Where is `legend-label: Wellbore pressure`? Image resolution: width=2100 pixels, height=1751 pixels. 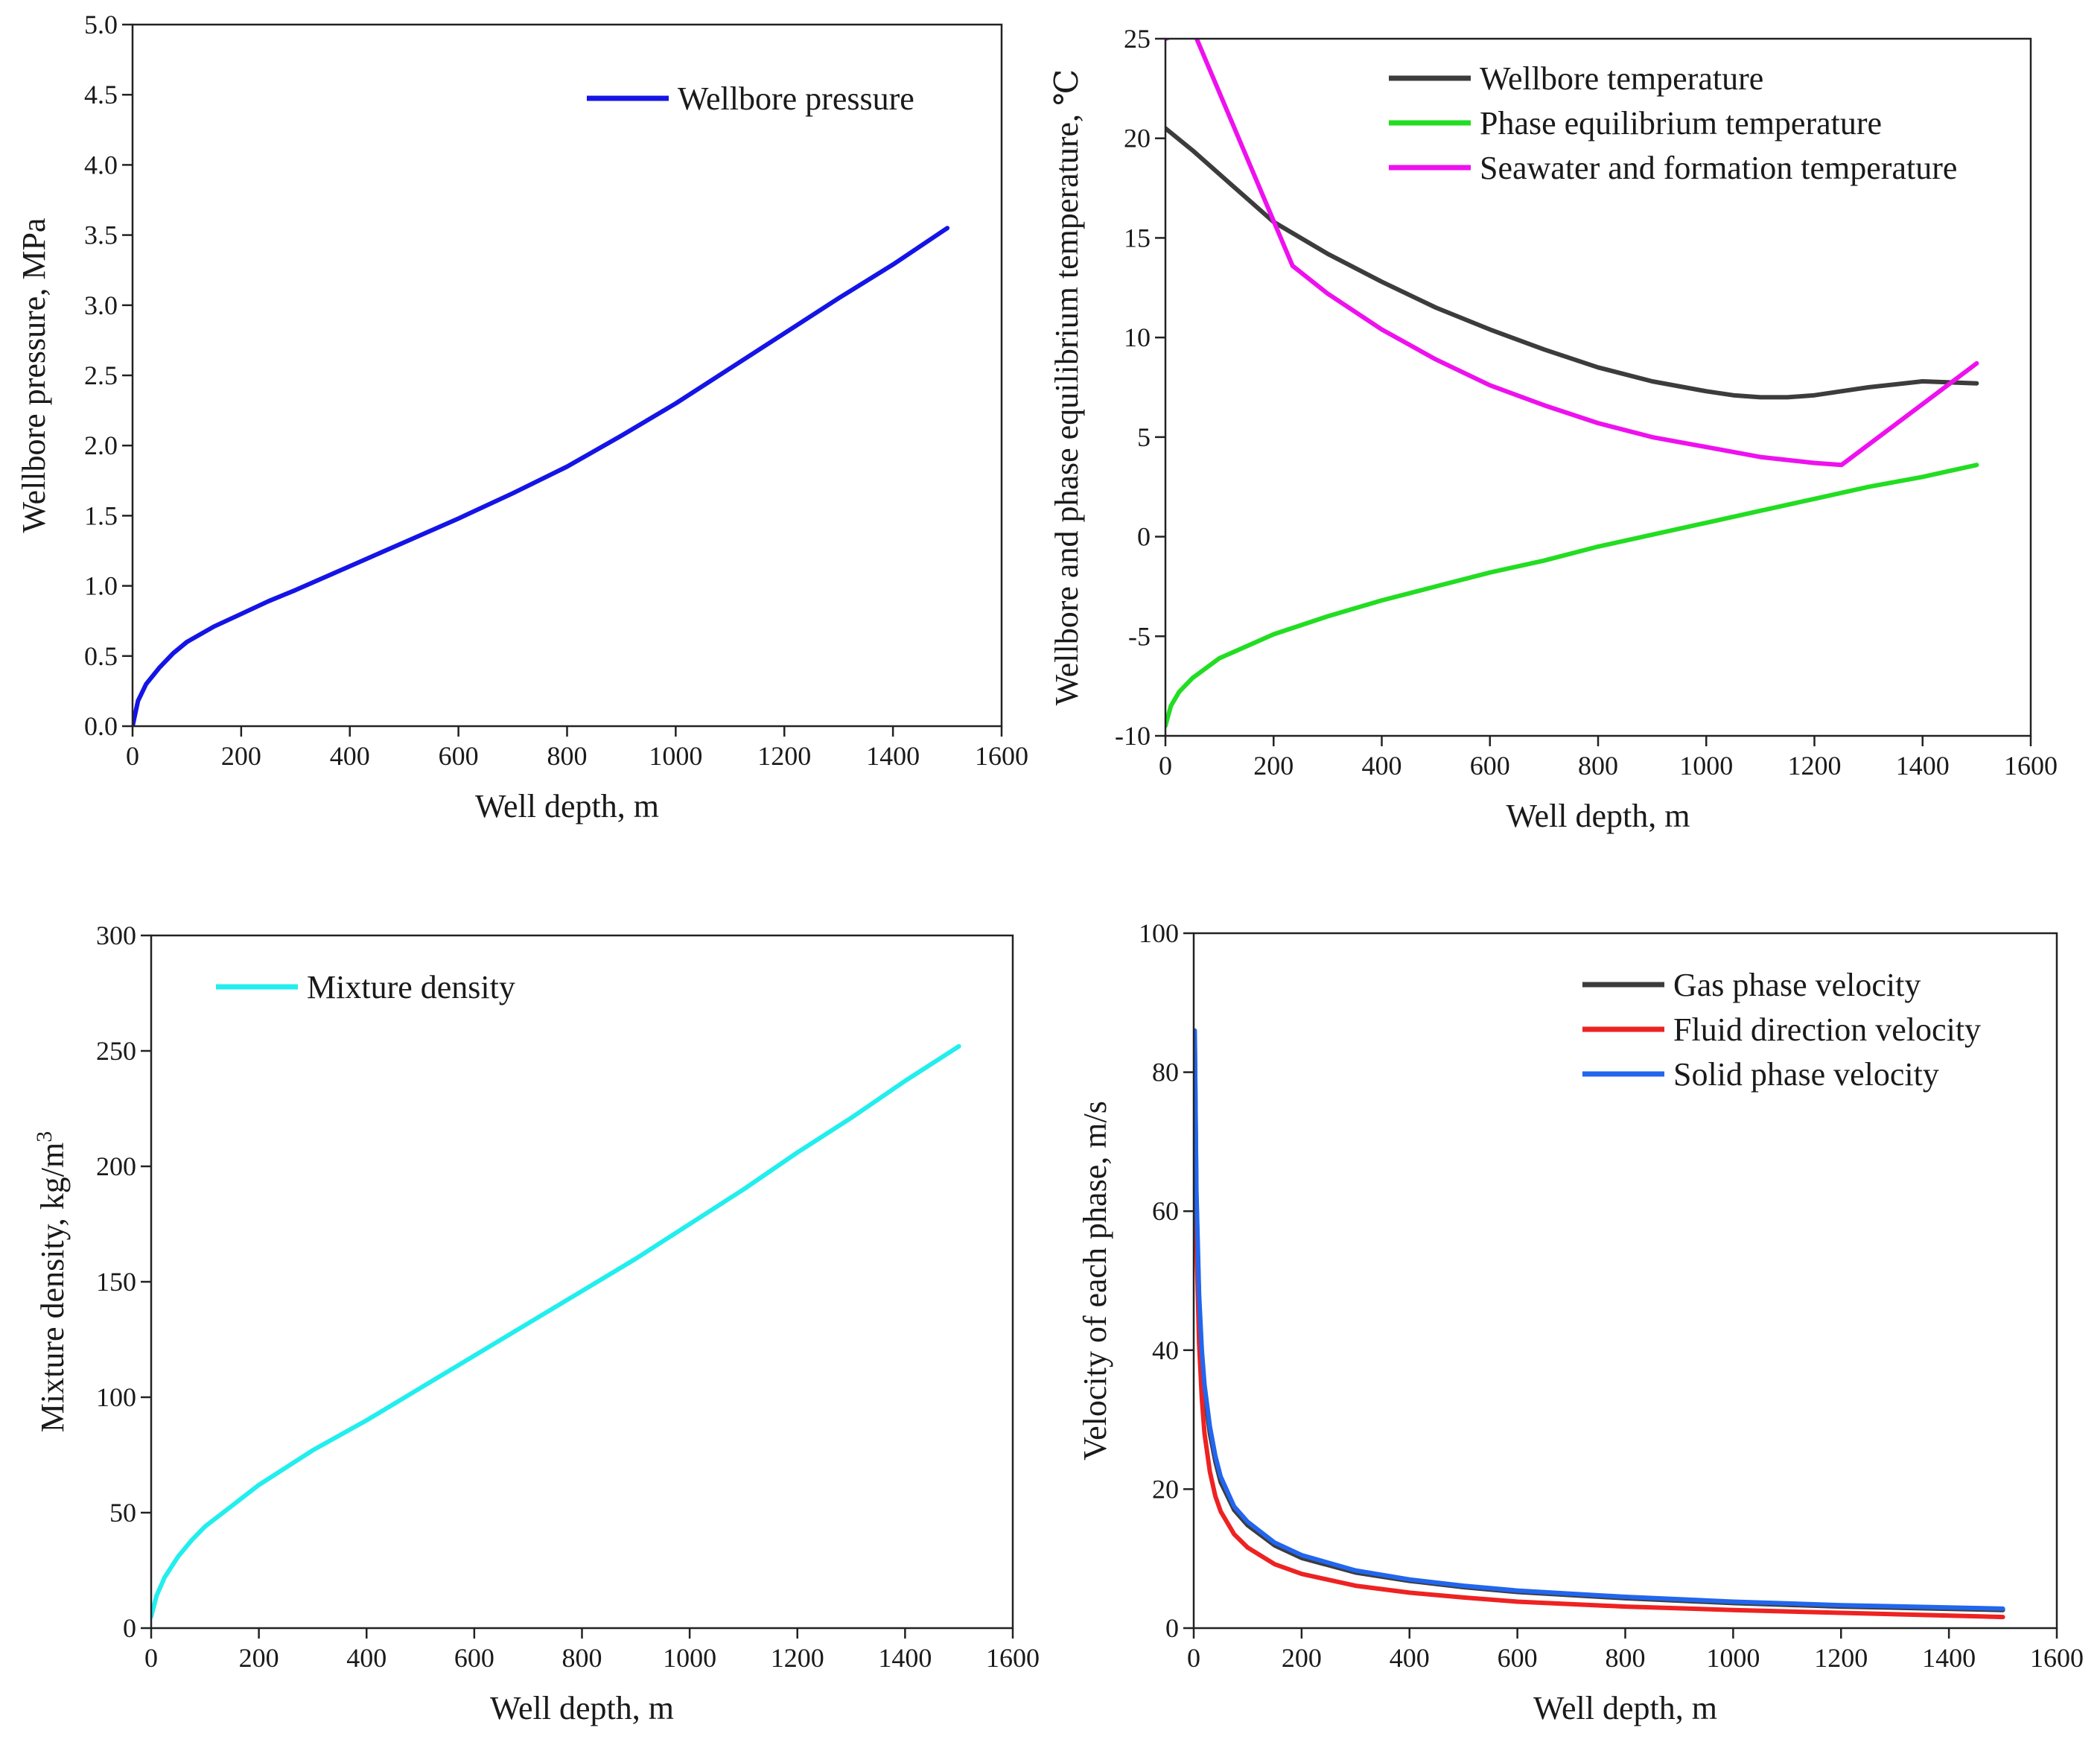
legend-label: Wellbore pressure is located at coordinates (796, 99).